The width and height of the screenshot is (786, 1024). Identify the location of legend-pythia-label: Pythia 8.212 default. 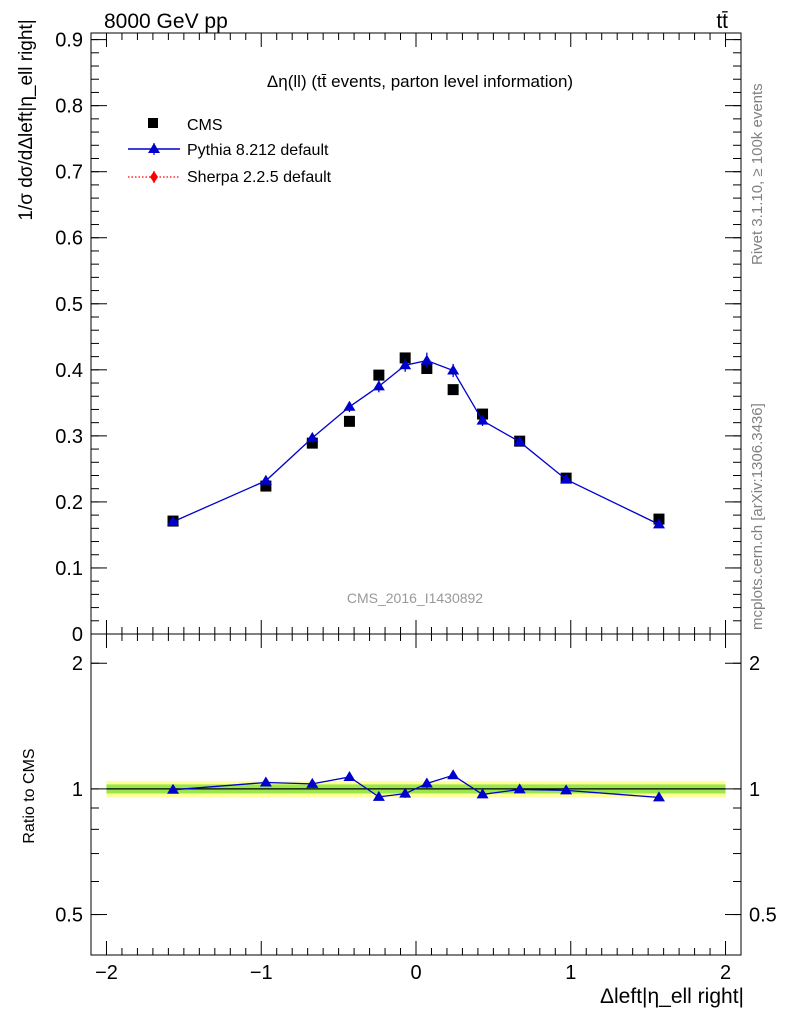
(258, 150).